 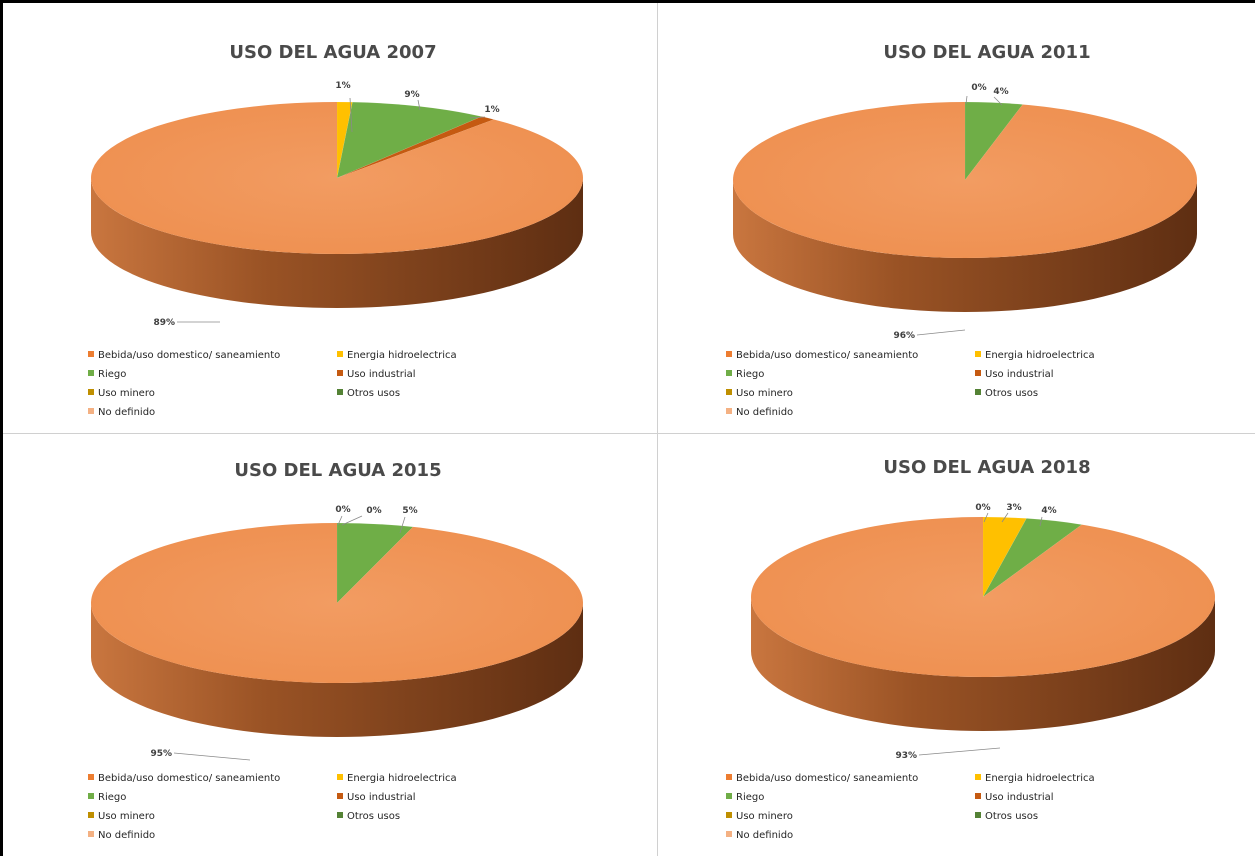 I want to click on chart-title: USO DEL AGUA 2018, so click(x=986, y=467).